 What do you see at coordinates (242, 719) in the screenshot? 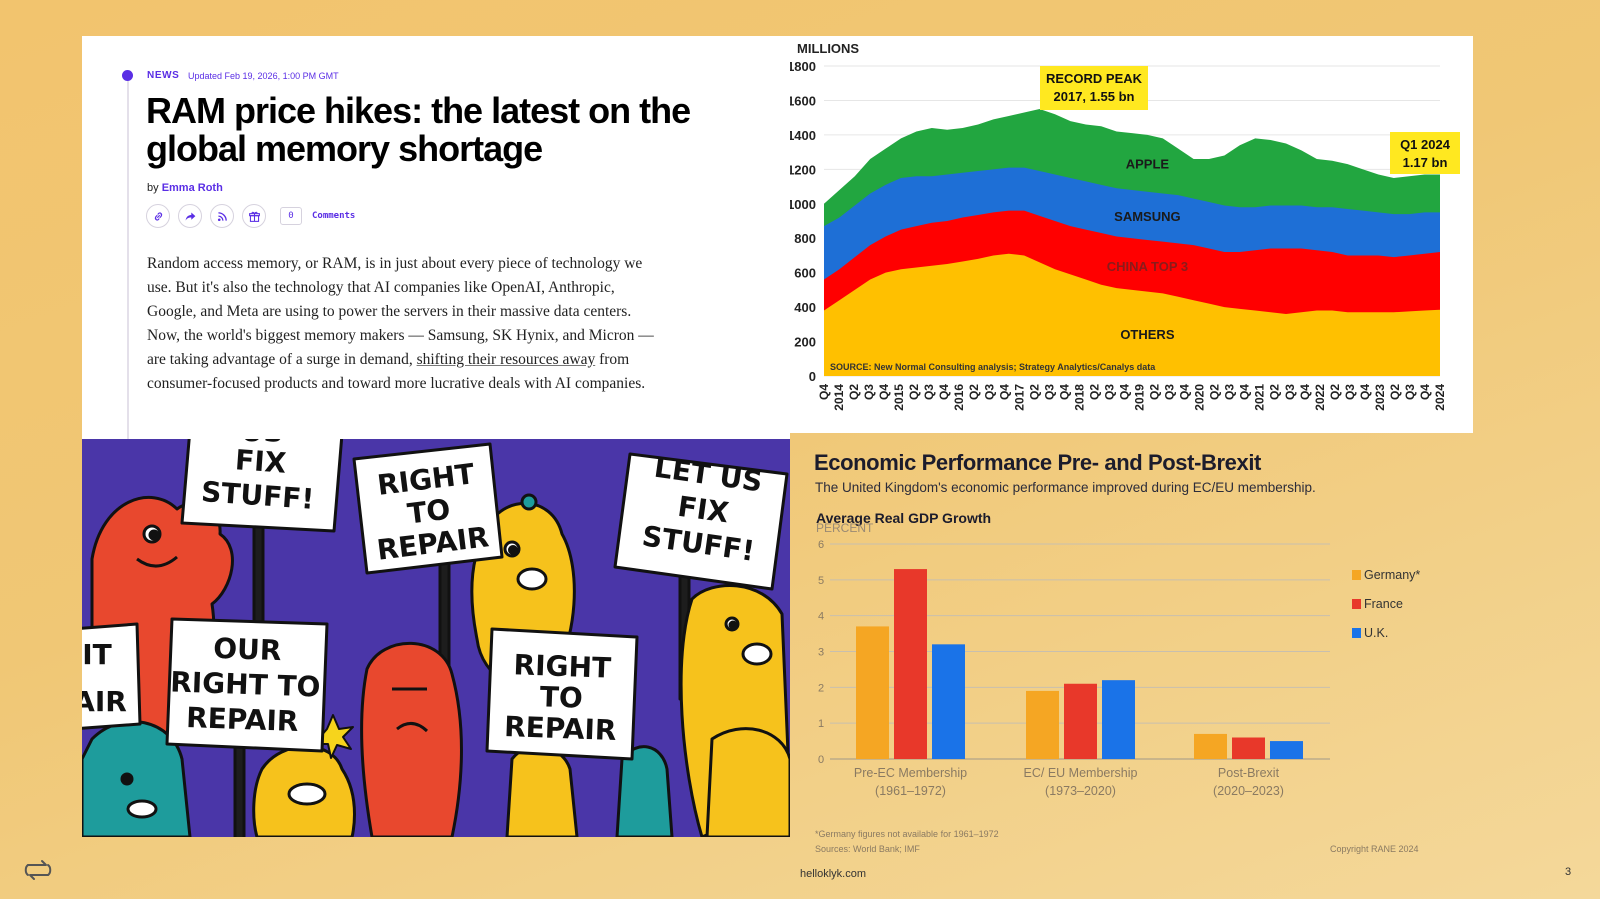
I see `sign5-line3: REPAIR` at bounding box center [242, 719].